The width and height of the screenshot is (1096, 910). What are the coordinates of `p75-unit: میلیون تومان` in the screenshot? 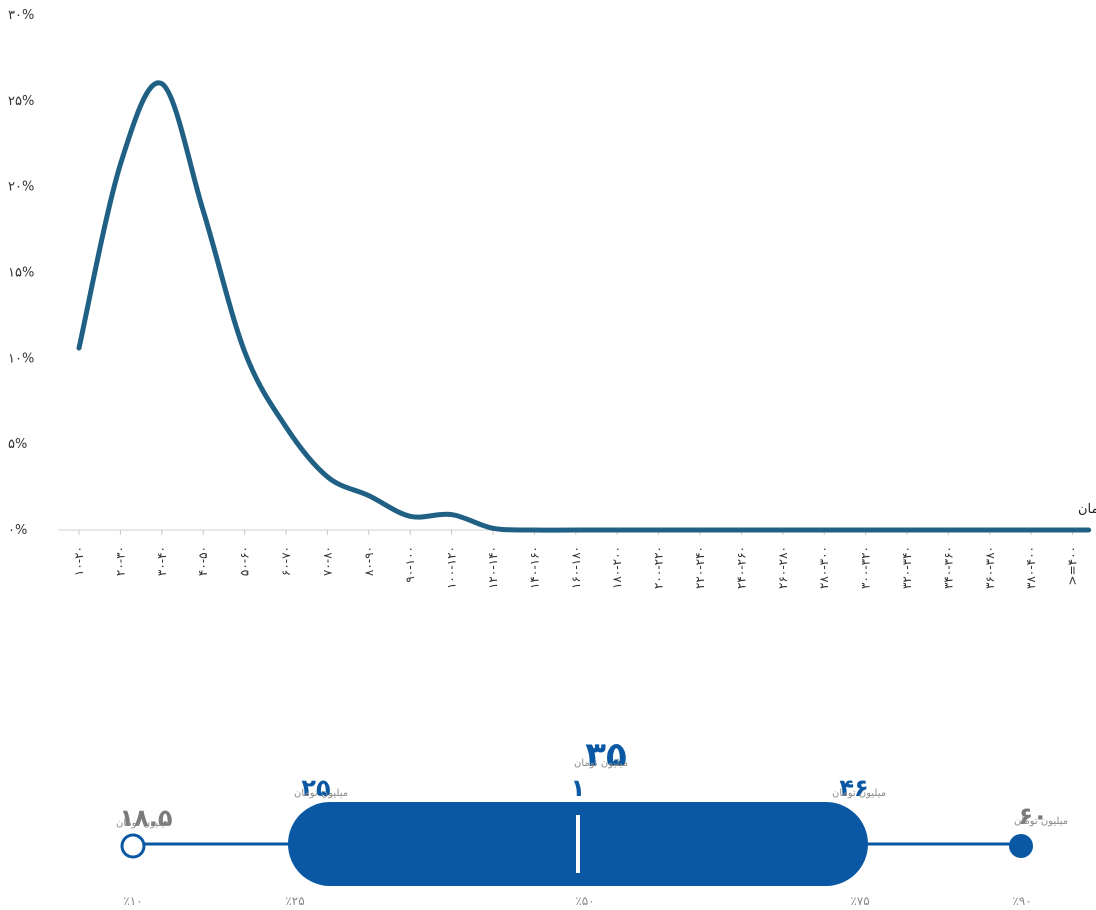 It's located at (859, 793).